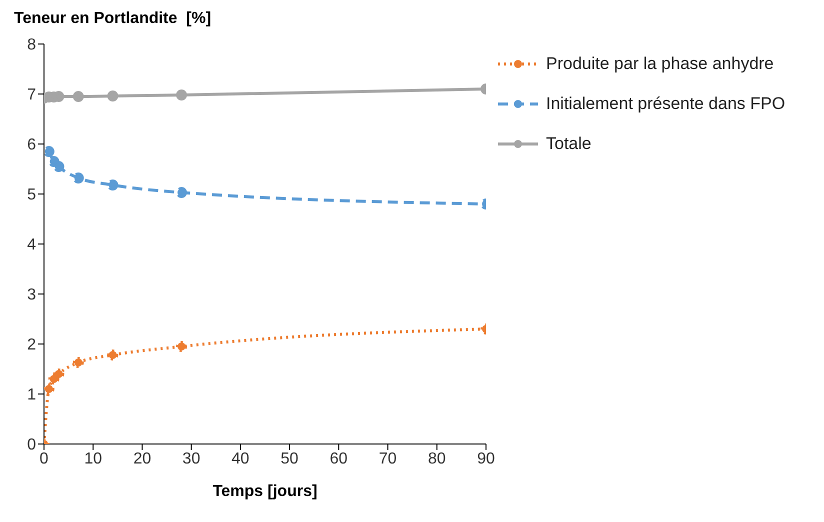 This screenshot has height=522, width=824. What do you see at coordinates (289, 459) in the screenshot?
I see `x-tick-label: 50` at bounding box center [289, 459].